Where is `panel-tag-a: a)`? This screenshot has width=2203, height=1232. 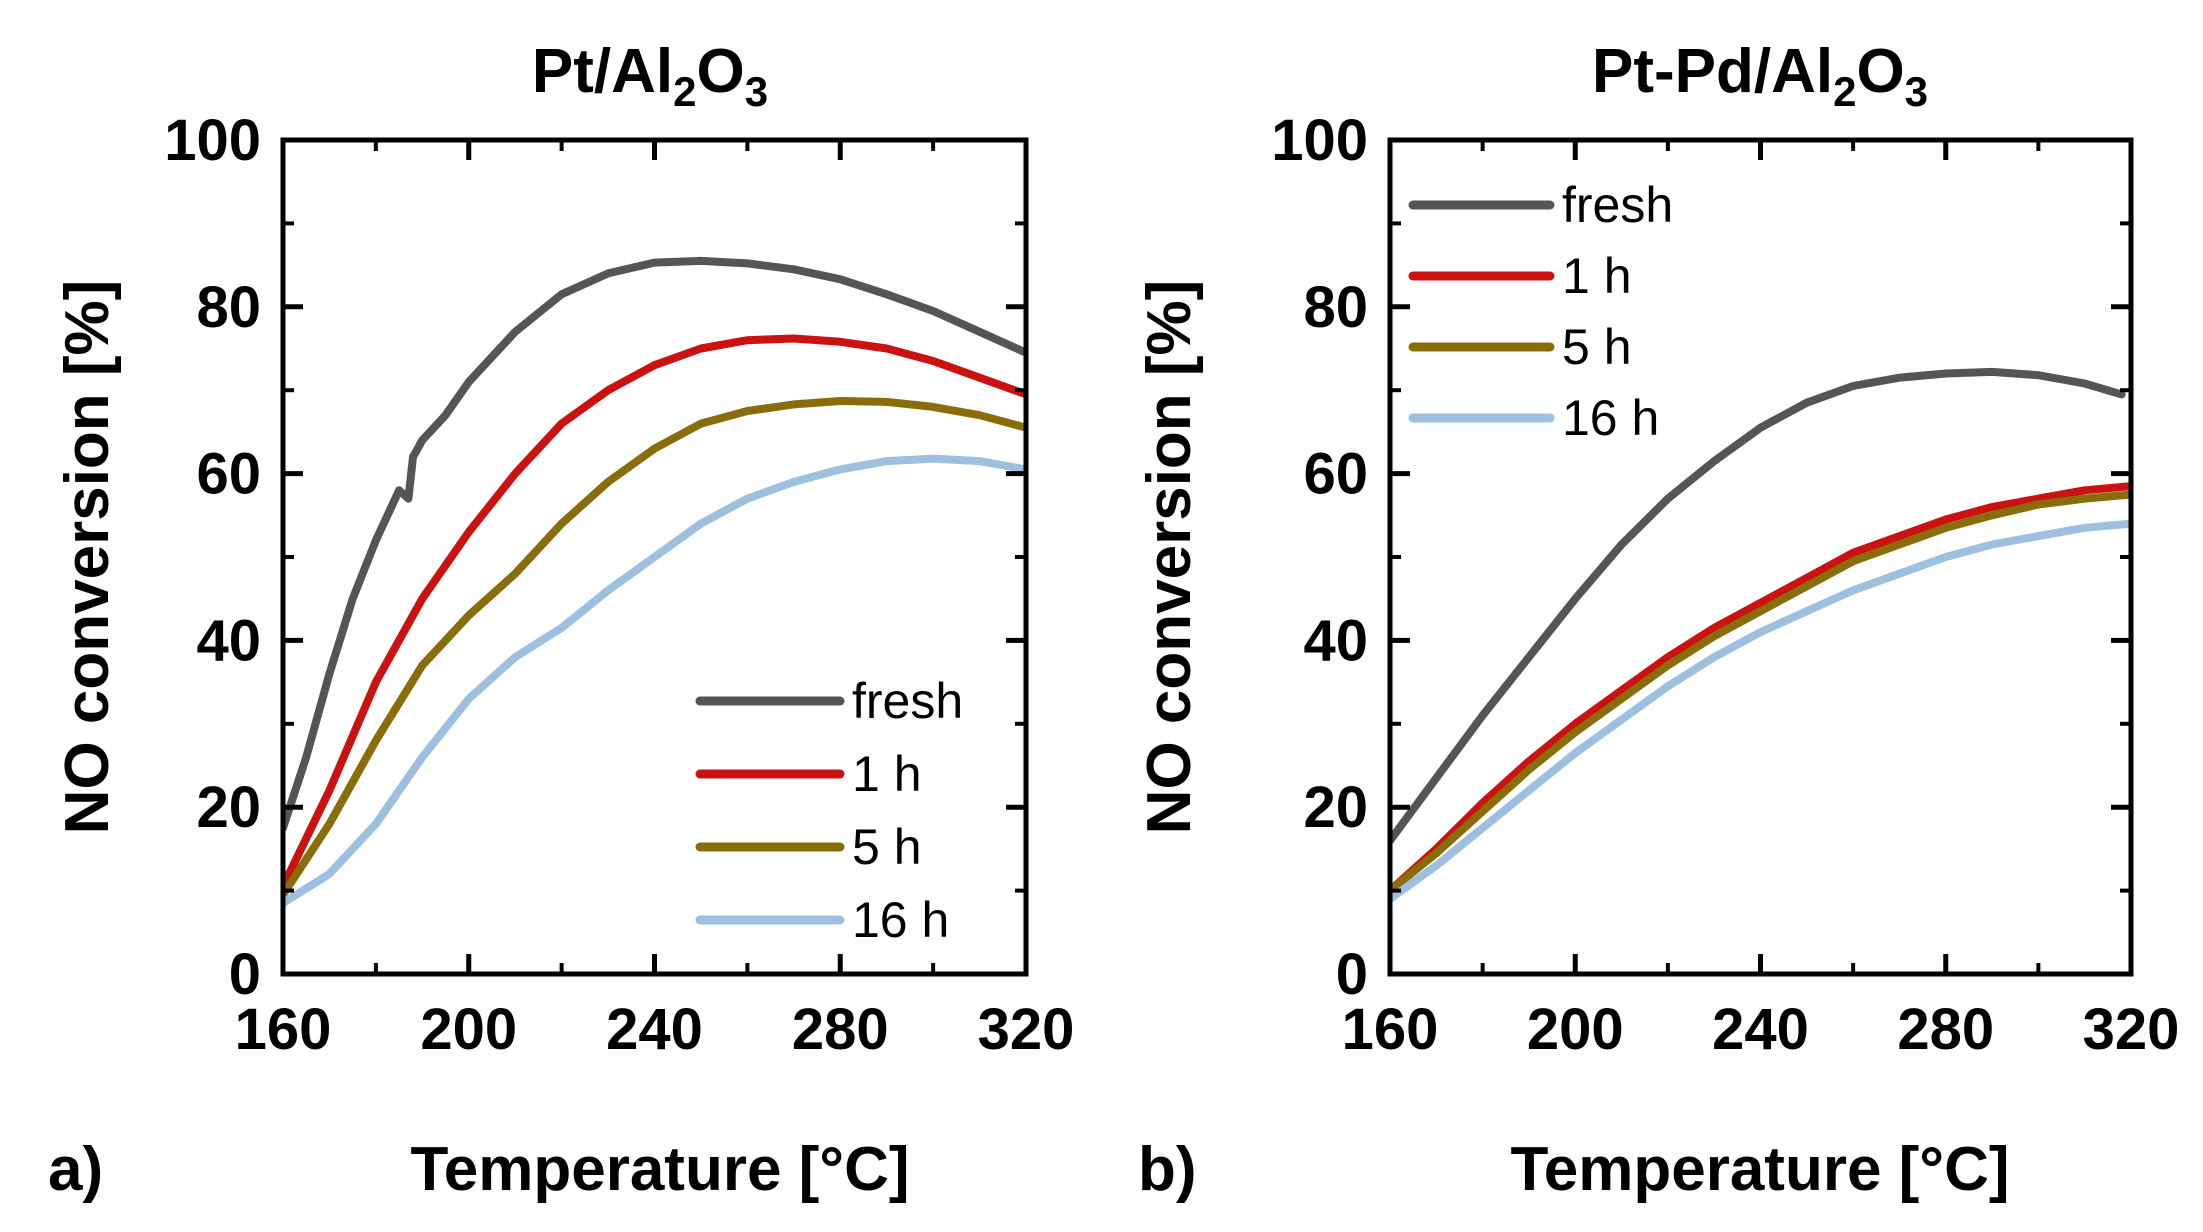 panel-tag-a: a) is located at coordinates (75, 1169).